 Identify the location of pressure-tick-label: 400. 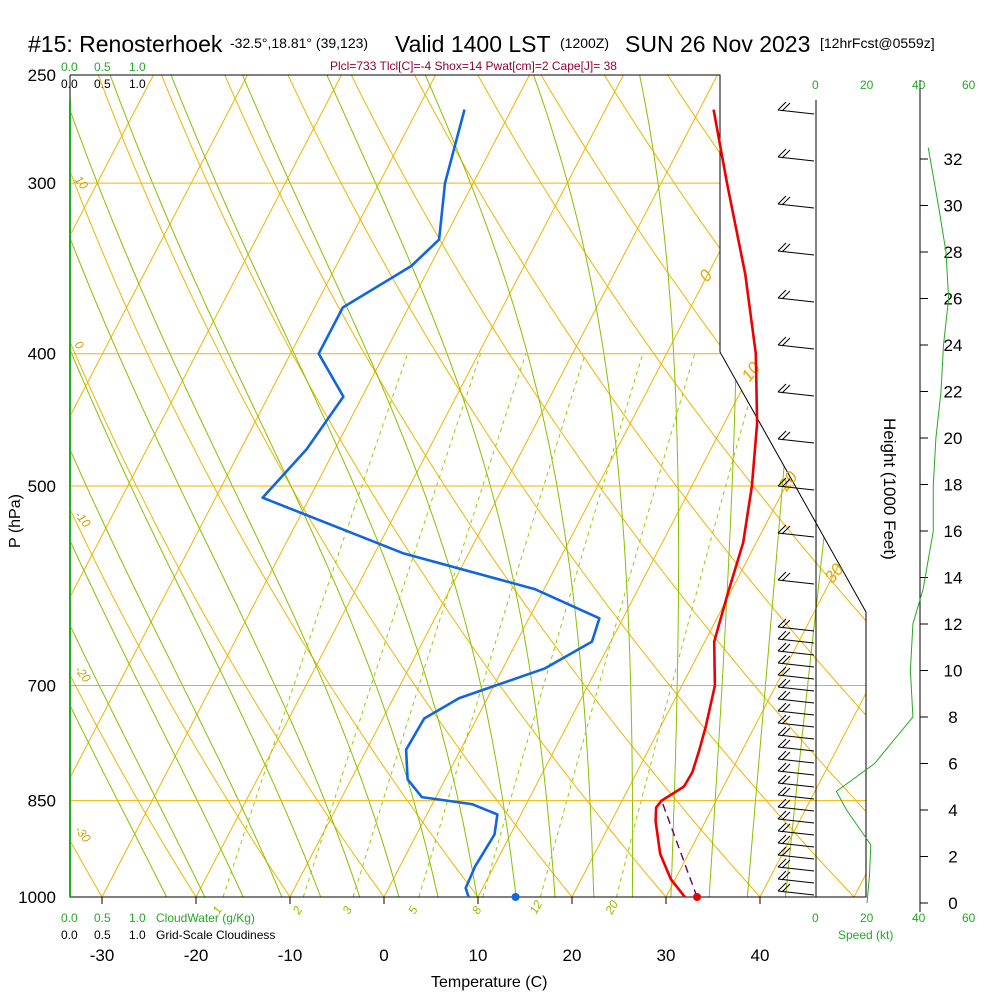
(42, 354).